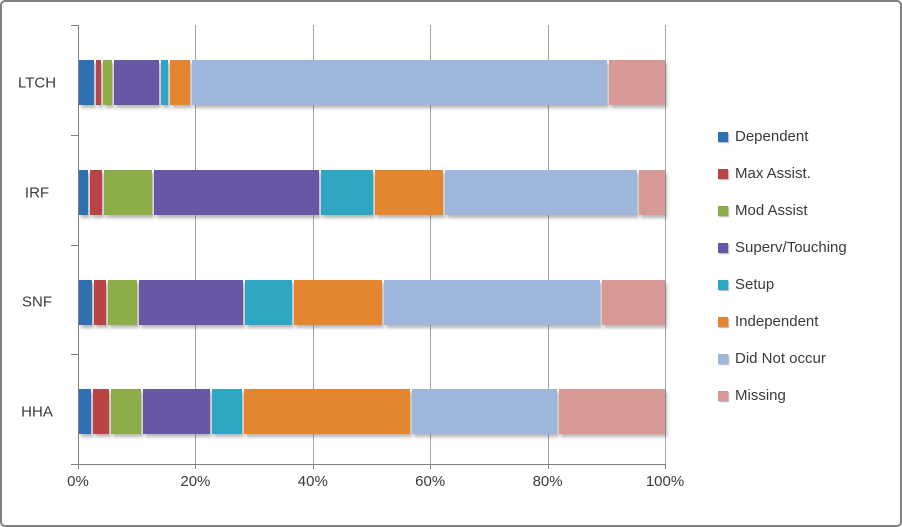 The height and width of the screenshot is (527, 902). What do you see at coordinates (37, 83) in the screenshot?
I see `category-label: LTCH` at bounding box center [37, 83].